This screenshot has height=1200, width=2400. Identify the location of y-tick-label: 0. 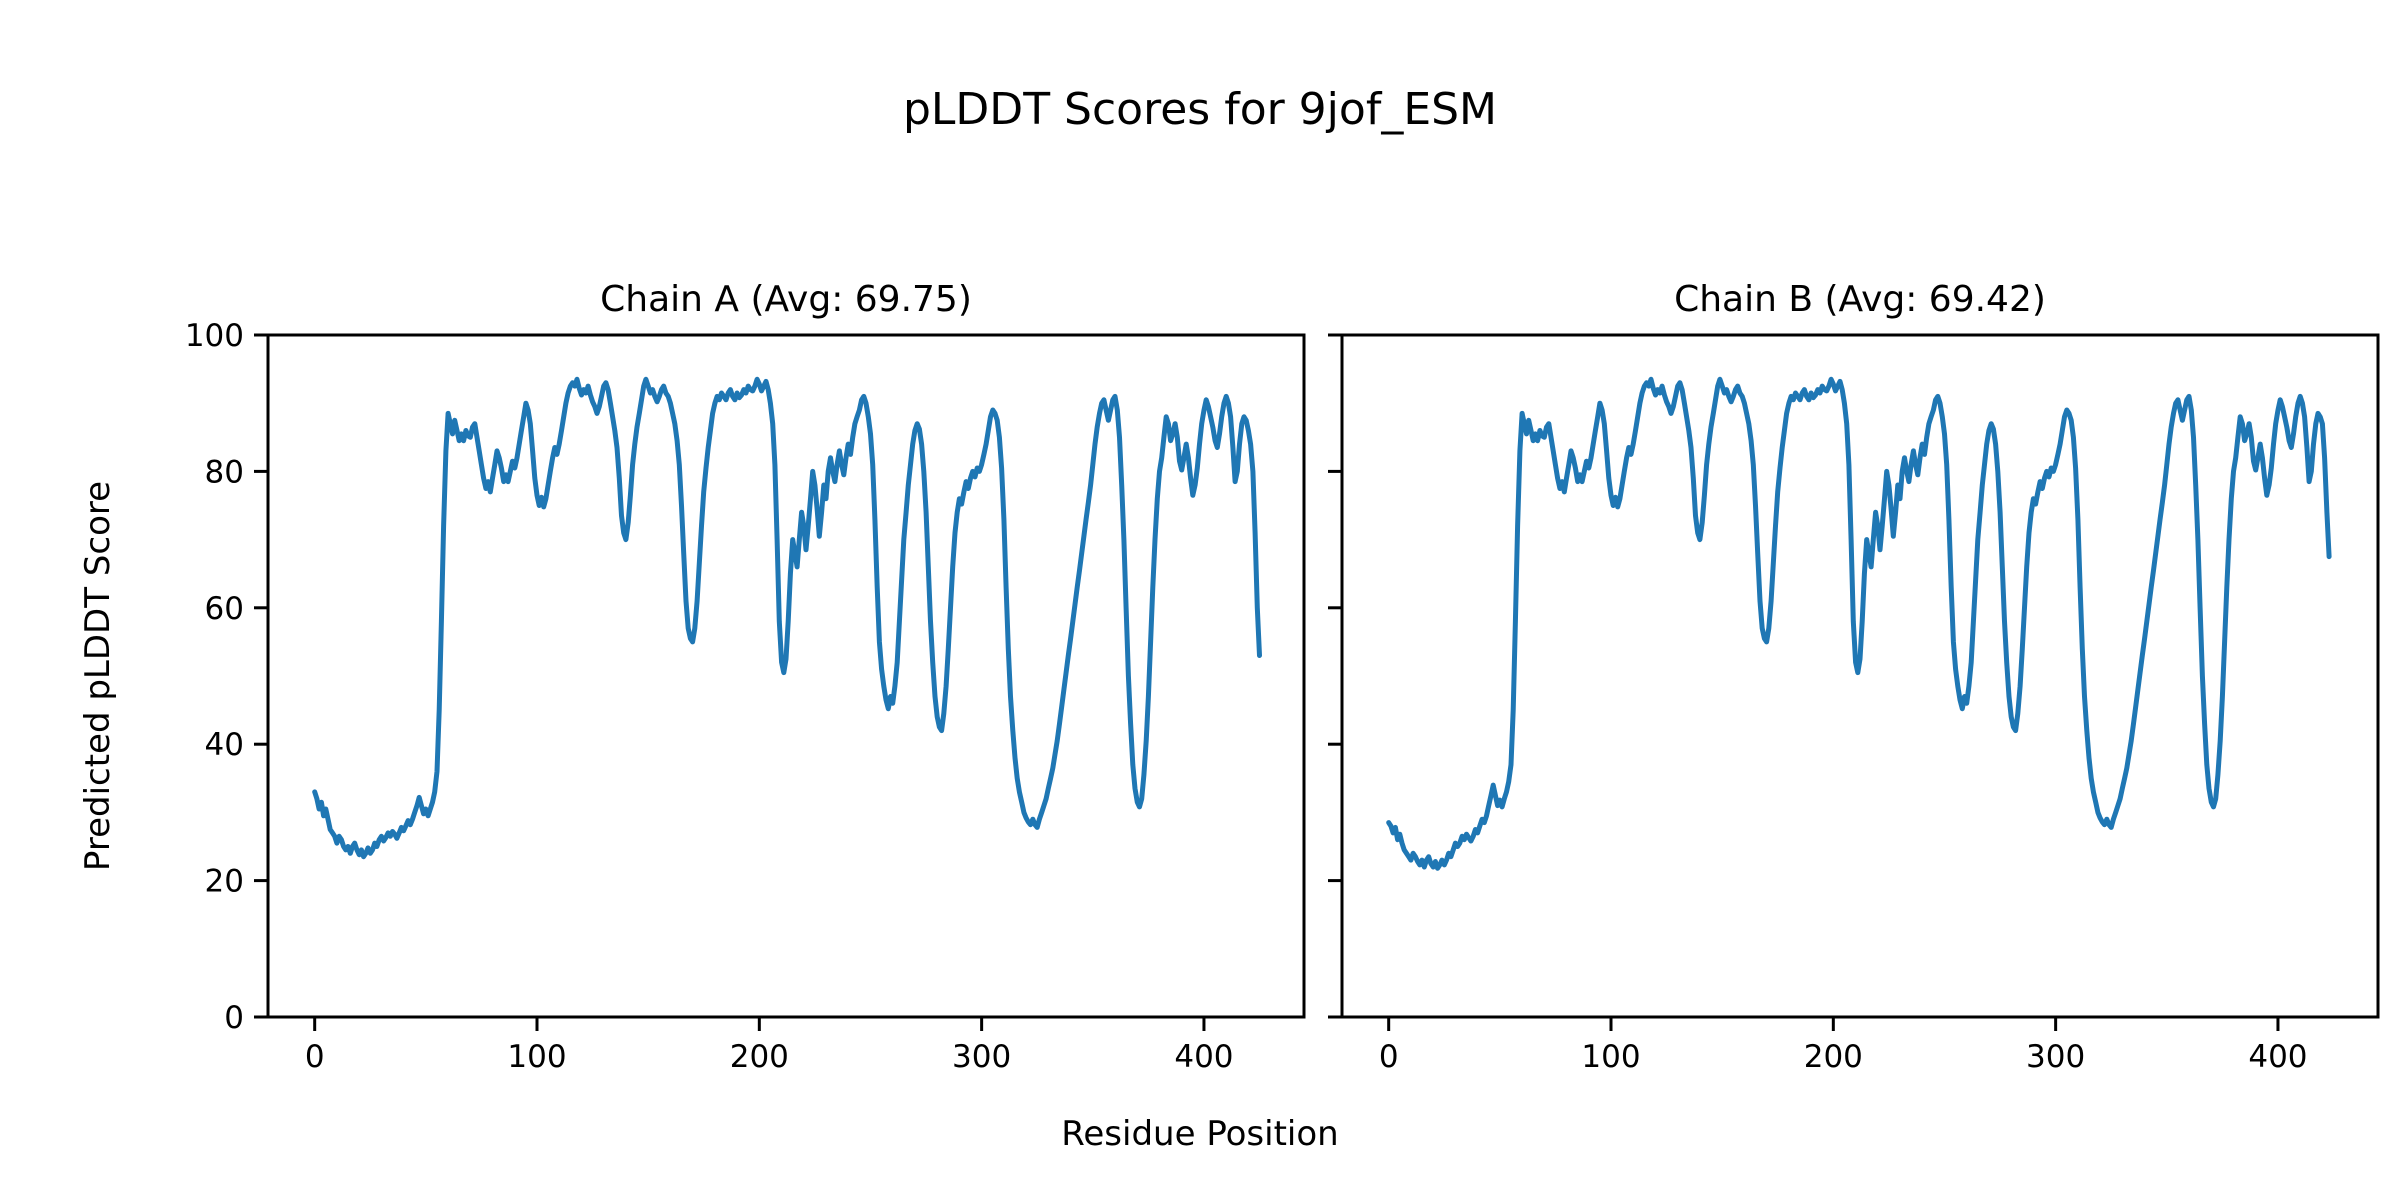
(234, 1018).